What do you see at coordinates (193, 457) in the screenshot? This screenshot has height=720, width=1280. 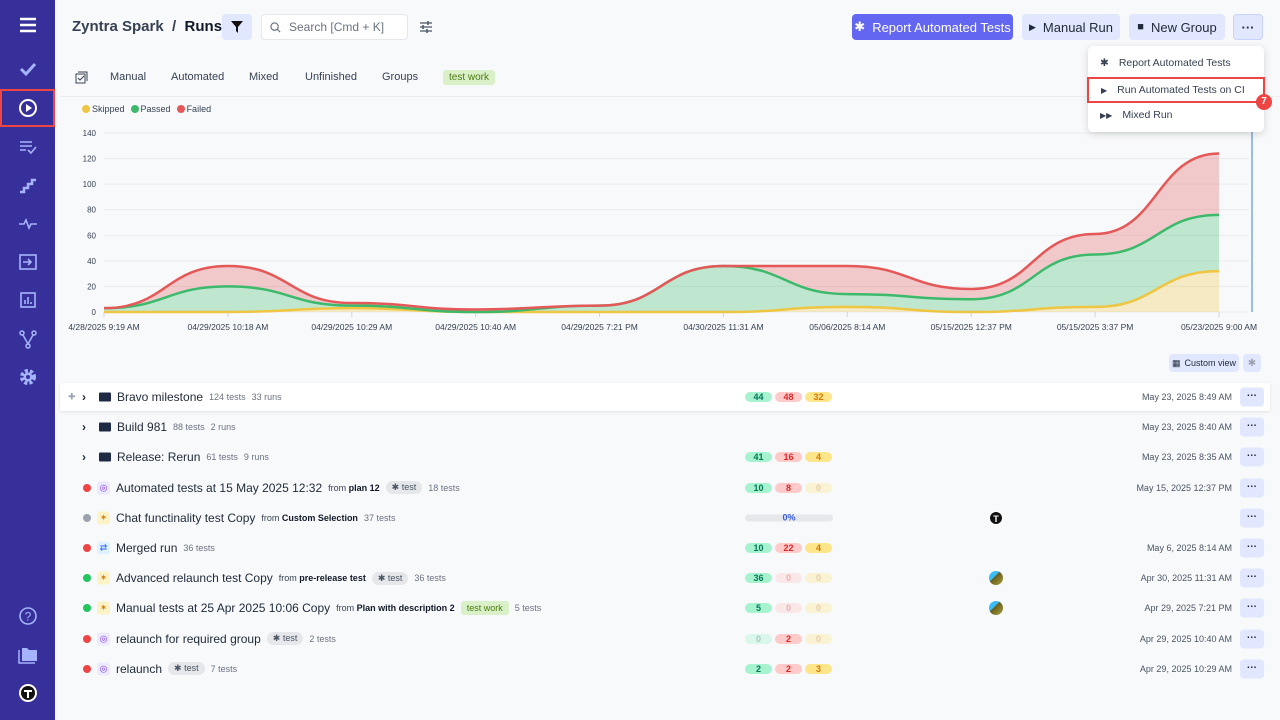 I see `group-name: Release: Rerun 61 tests 9 runs` at bounding box center [193, 457].